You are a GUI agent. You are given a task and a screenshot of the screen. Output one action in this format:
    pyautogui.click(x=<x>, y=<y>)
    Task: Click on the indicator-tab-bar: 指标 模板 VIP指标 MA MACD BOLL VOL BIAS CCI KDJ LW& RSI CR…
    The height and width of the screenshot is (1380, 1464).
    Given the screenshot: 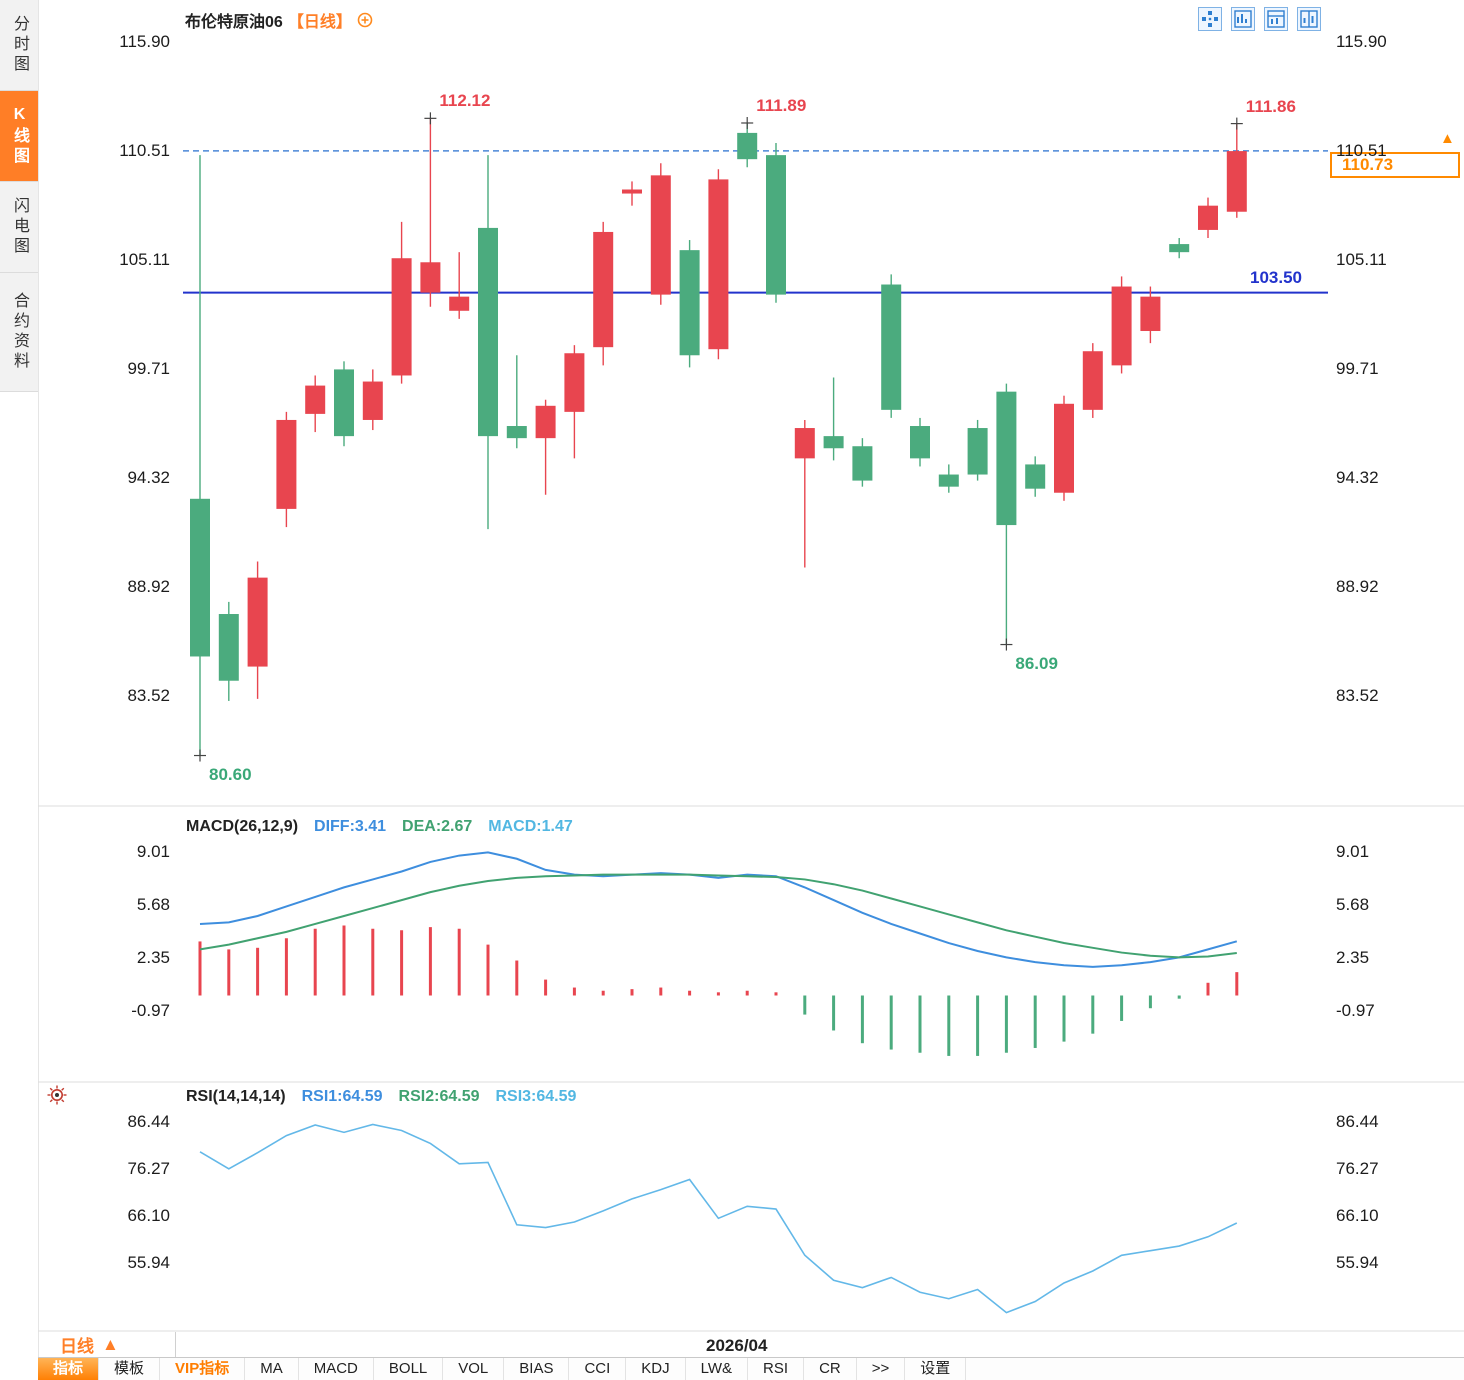 What is the action you would take?
    pyautogui.click(x=751, y=1368)
    